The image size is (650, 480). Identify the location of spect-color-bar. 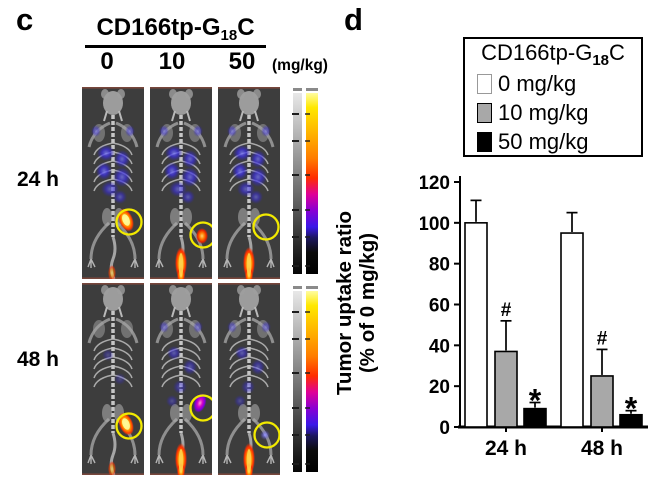
(312, 381).